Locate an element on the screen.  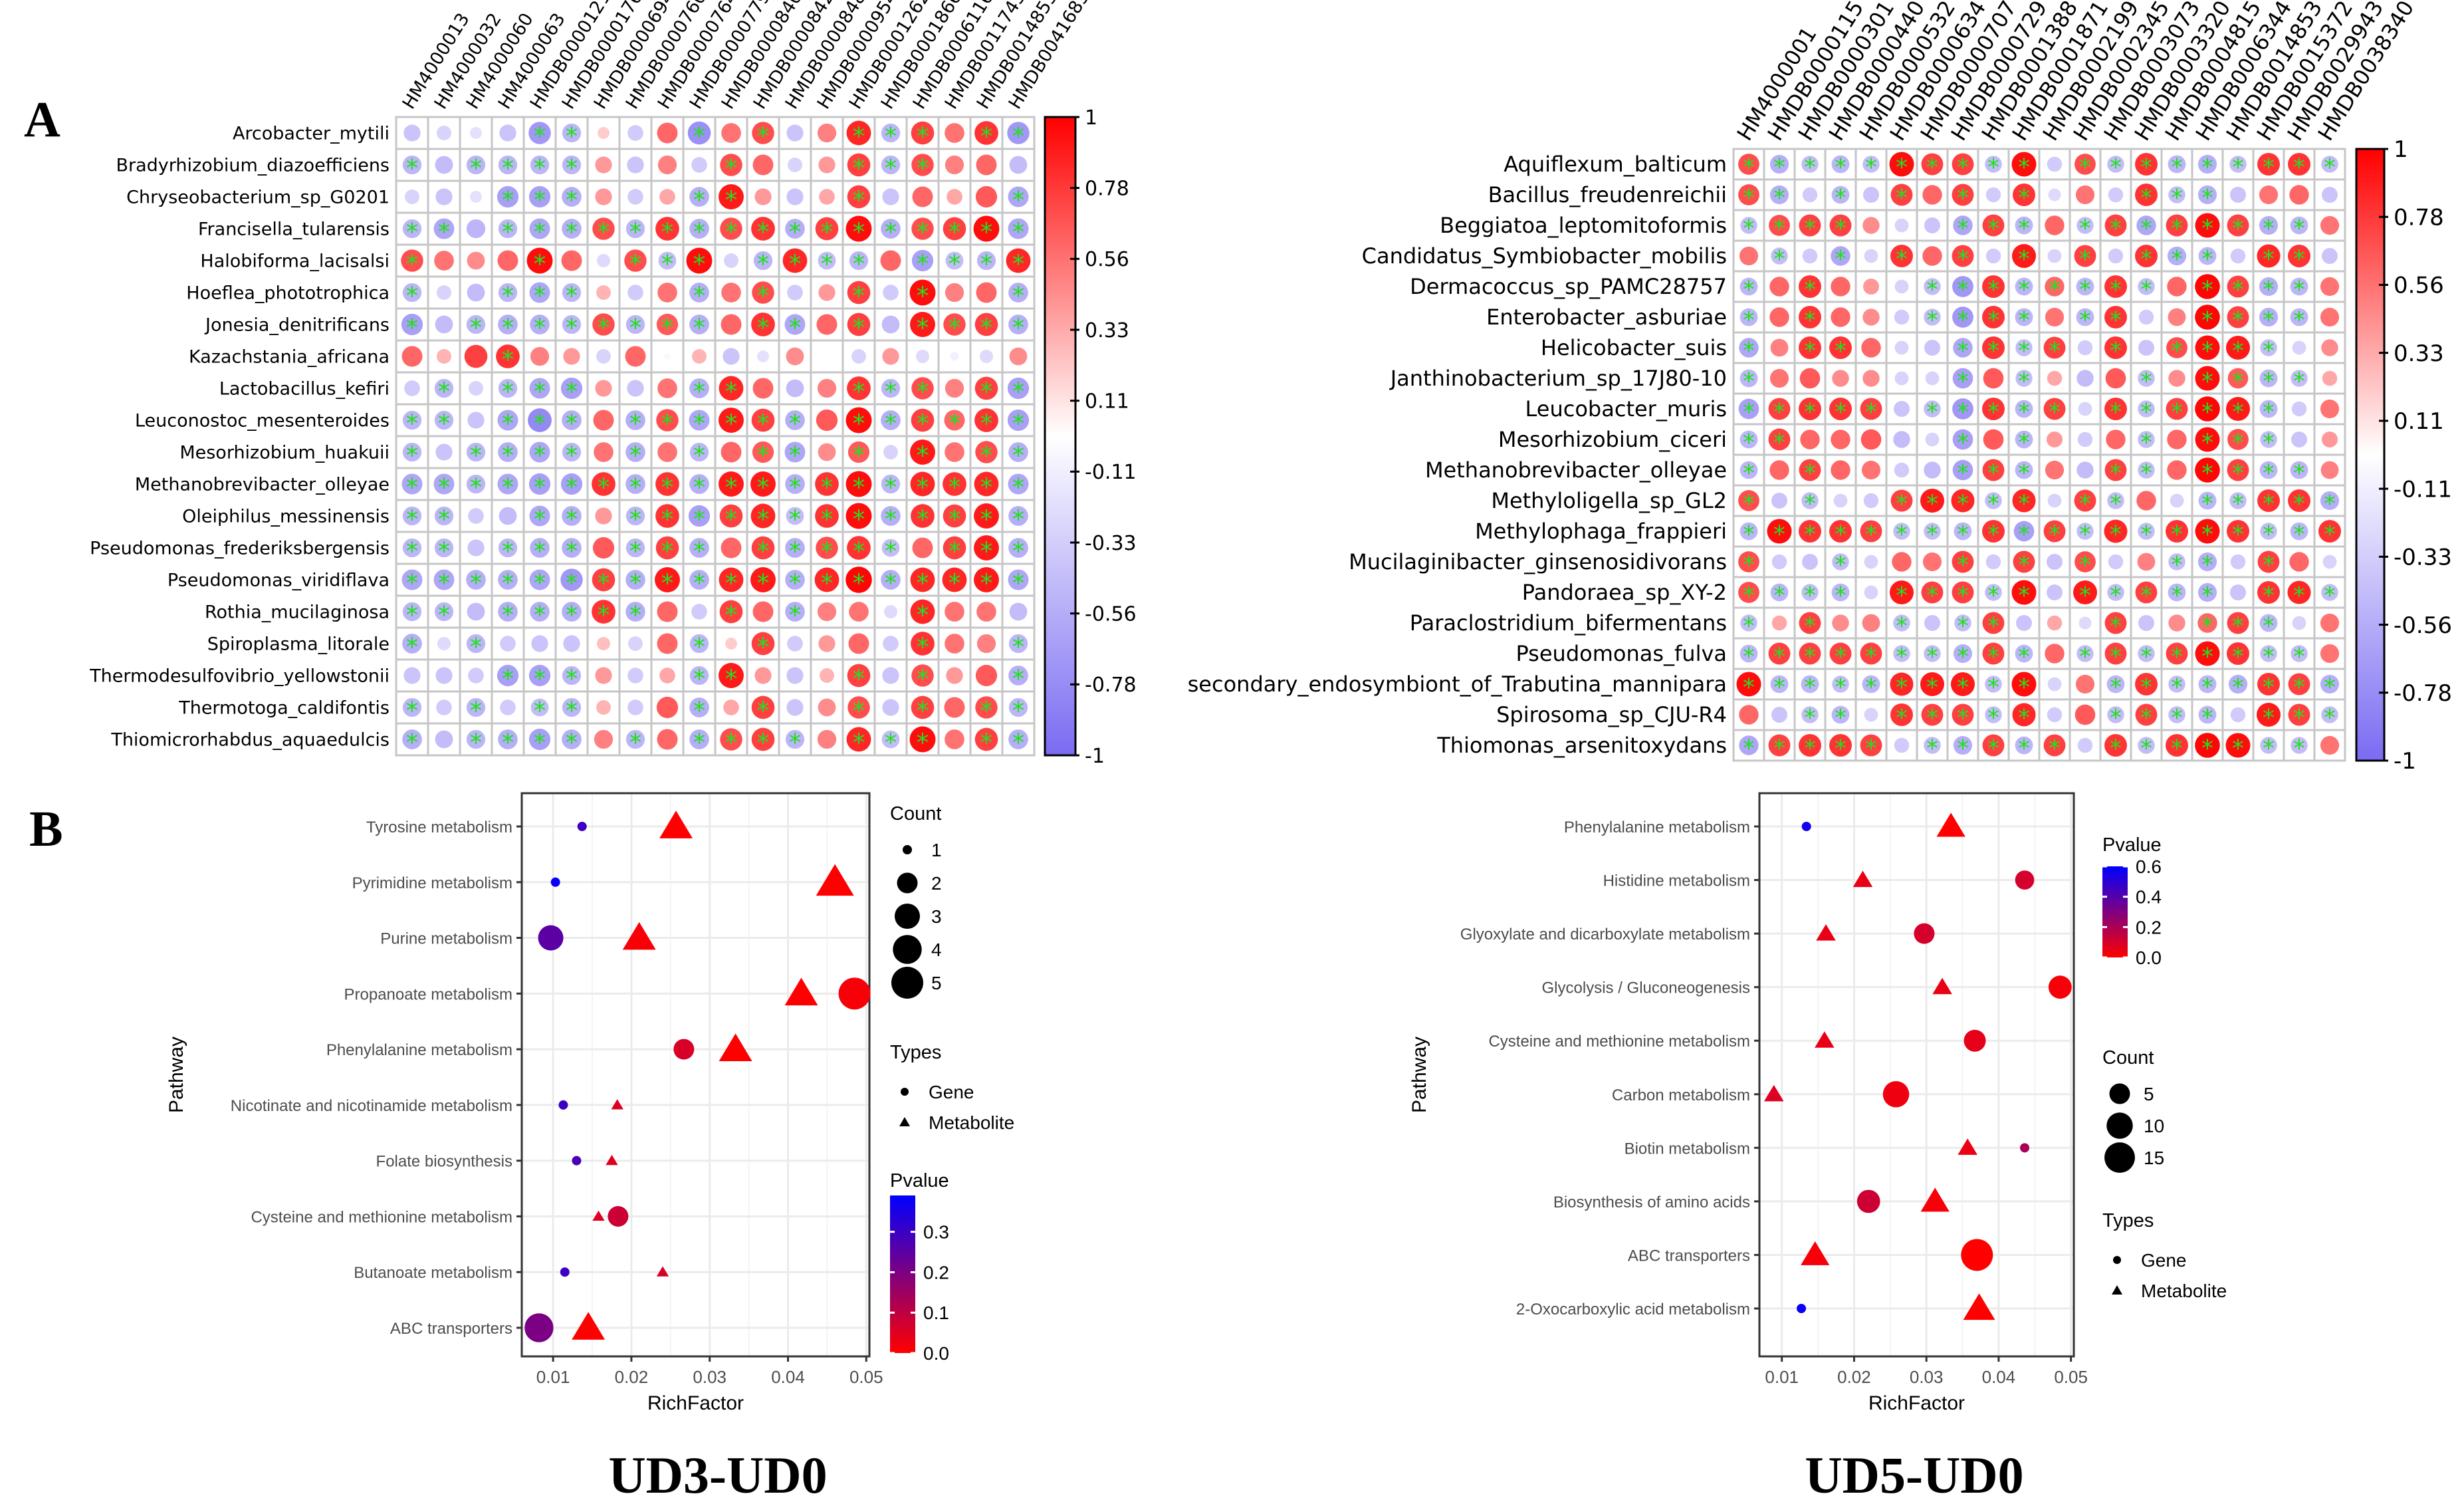
panel-label-a: A is located at coordinates (42, 120).